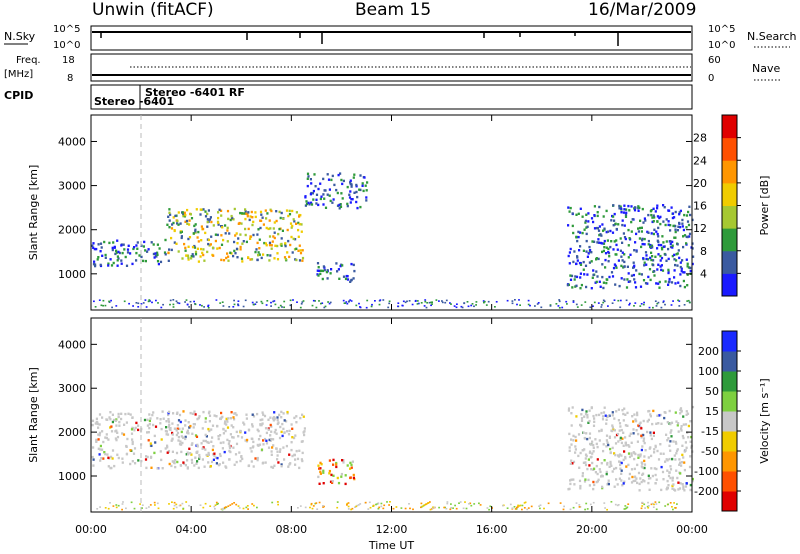  I want to click on nave-bottom-tick: 0, so click(711, 78).